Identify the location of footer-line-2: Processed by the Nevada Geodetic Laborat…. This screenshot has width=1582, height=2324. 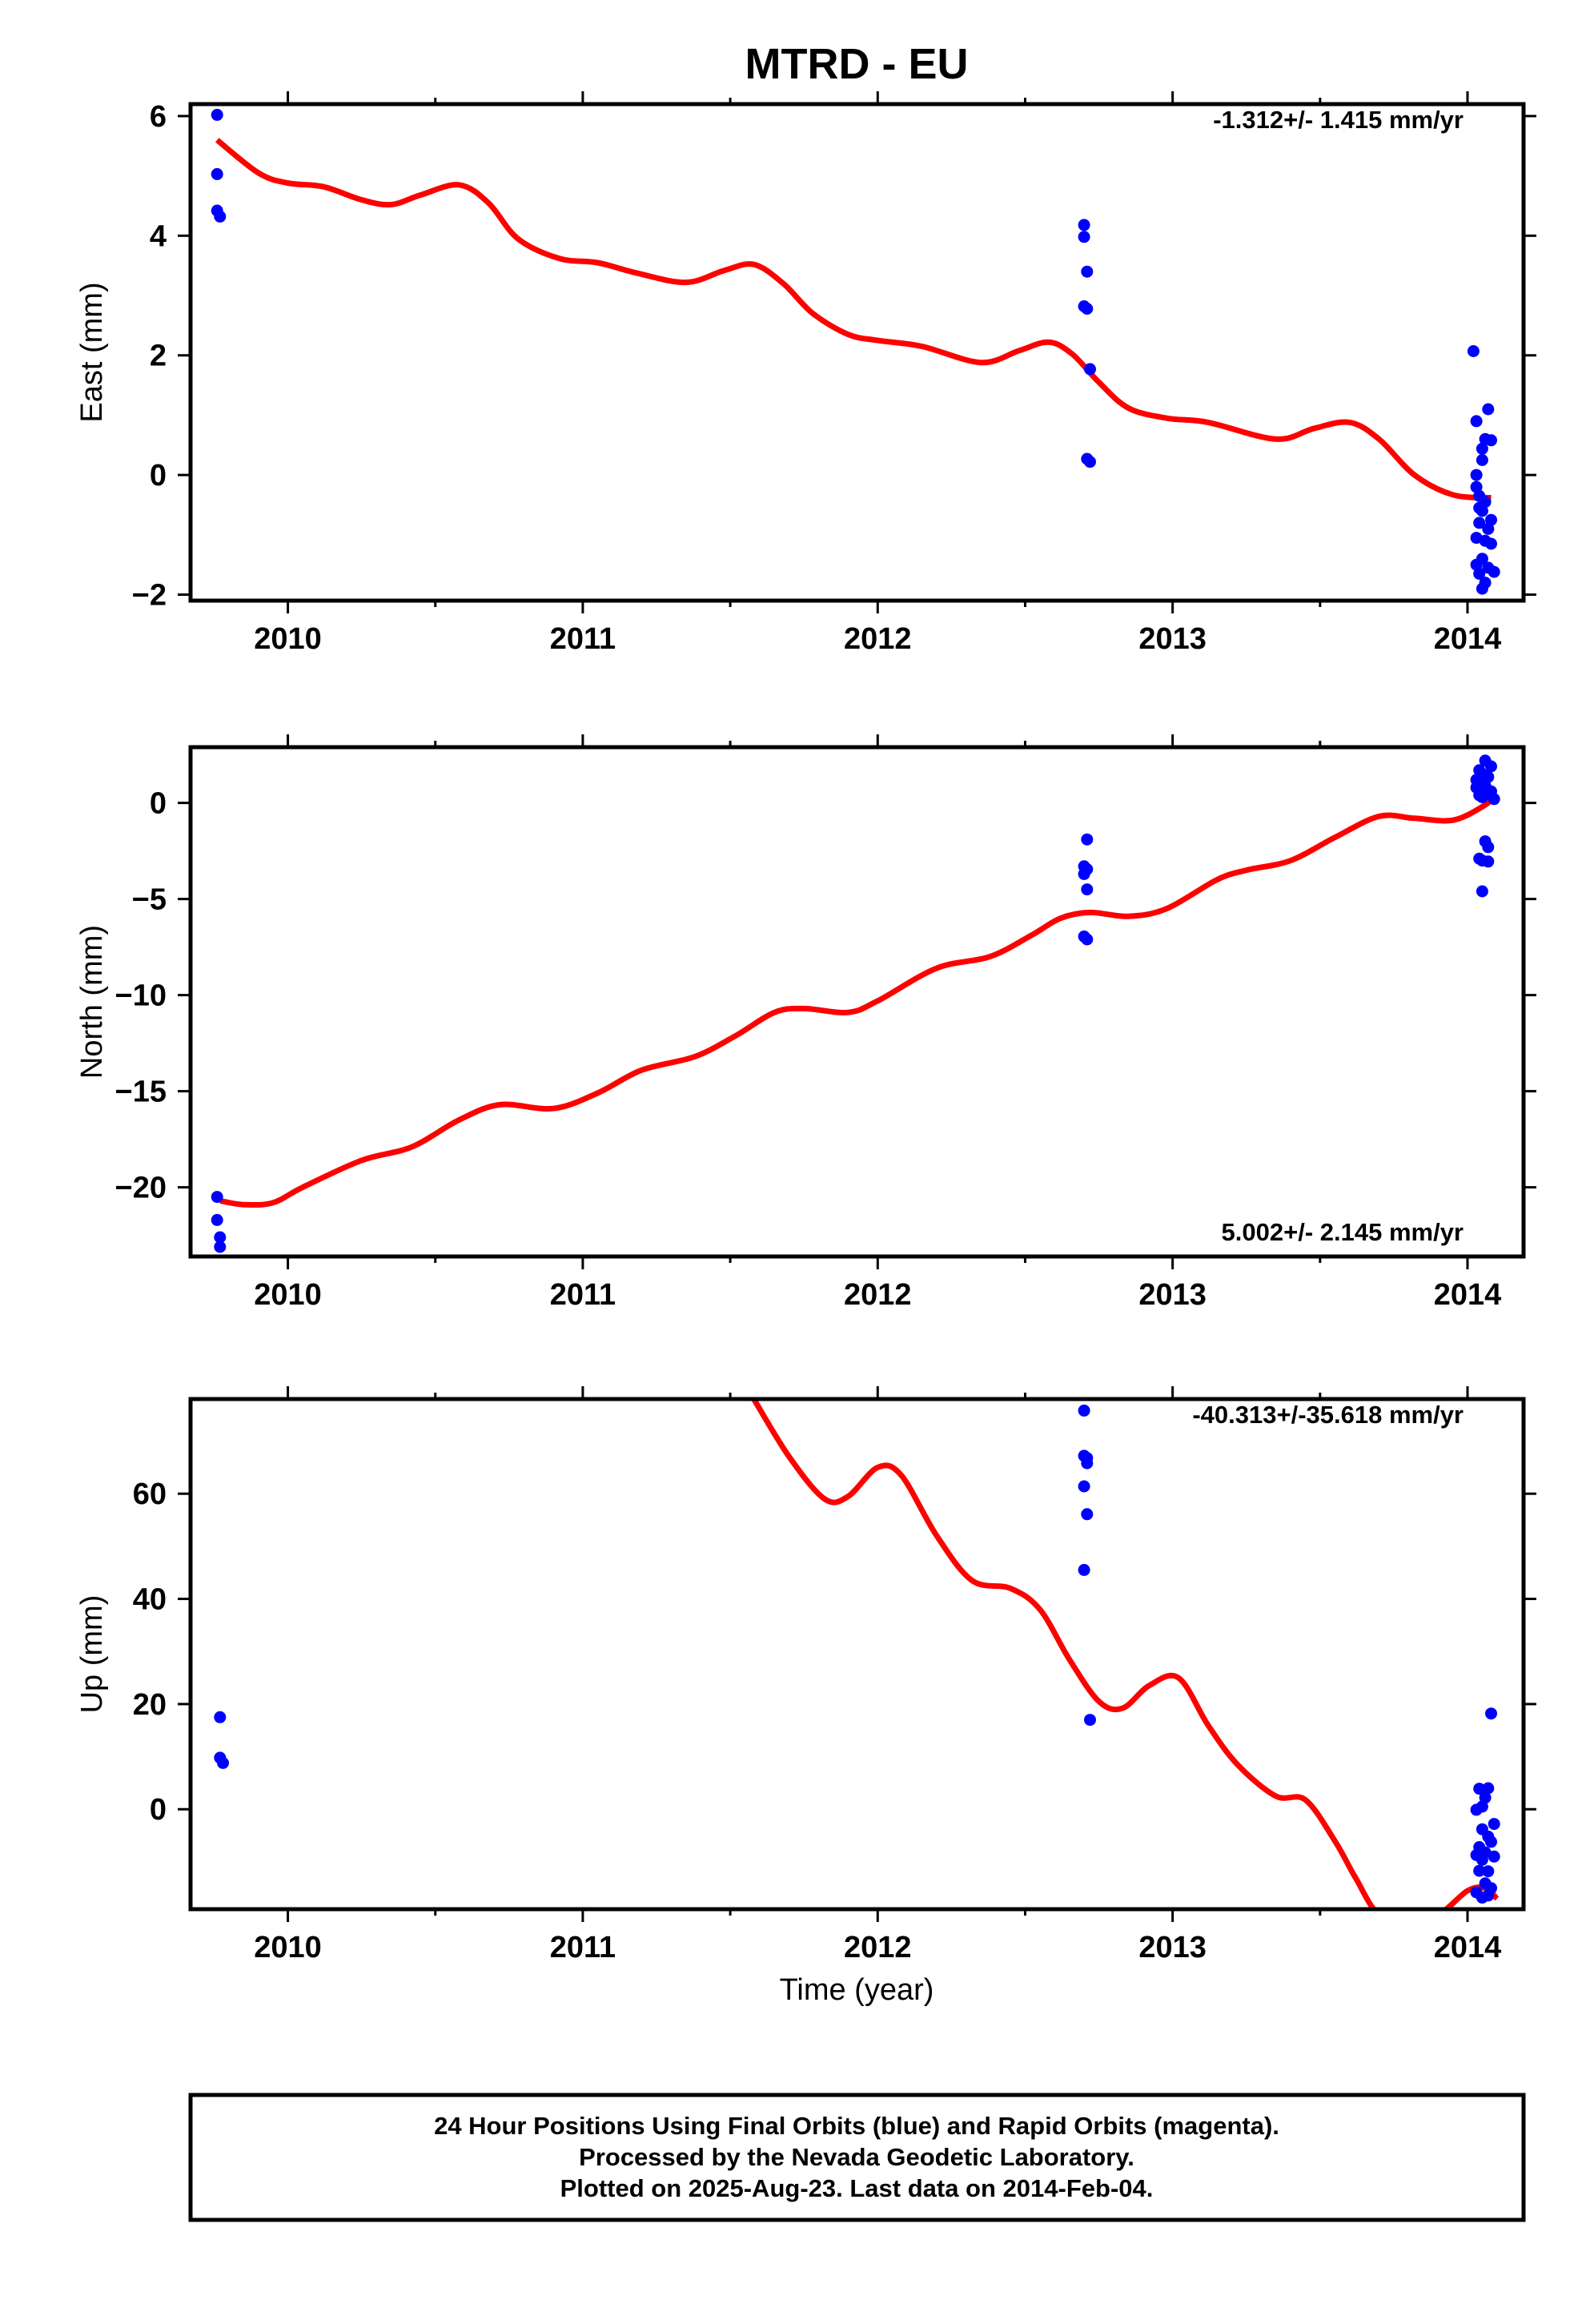
(856, 2157).